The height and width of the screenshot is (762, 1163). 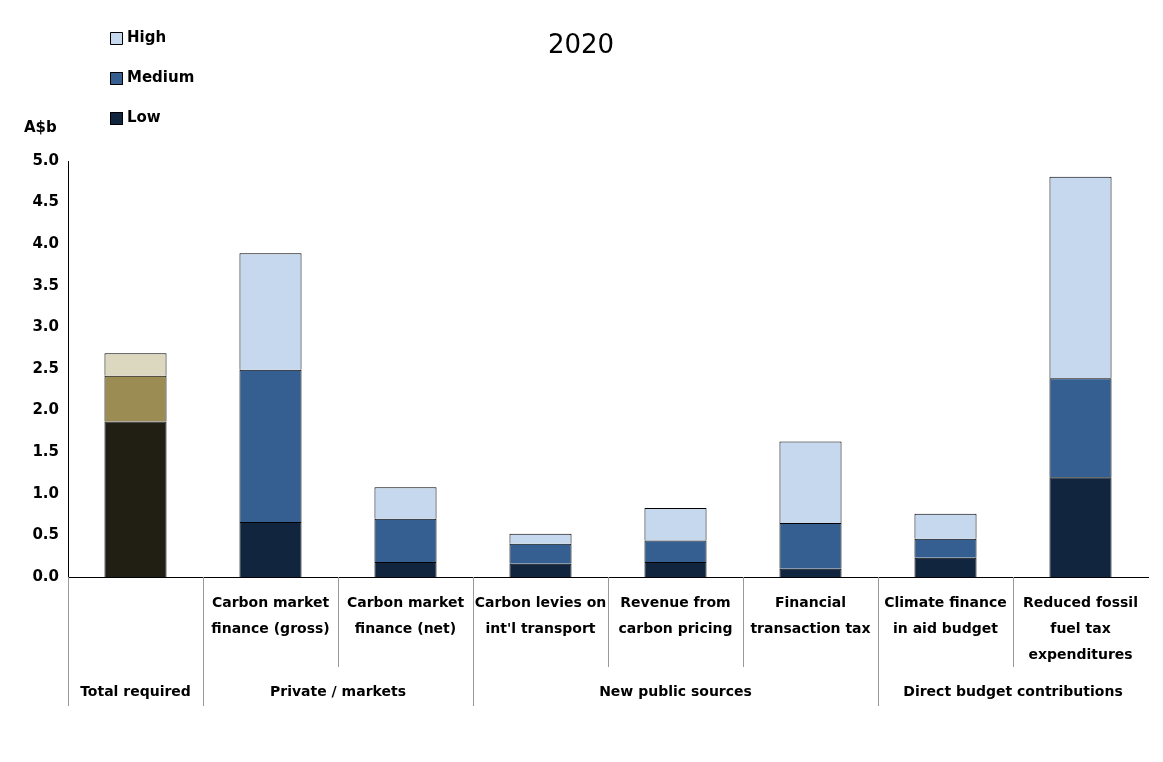 What do you see at coordinates (41, 126) in the screenshot?
I see `y-axis-title: A$b` at bounding box center [41, 126].